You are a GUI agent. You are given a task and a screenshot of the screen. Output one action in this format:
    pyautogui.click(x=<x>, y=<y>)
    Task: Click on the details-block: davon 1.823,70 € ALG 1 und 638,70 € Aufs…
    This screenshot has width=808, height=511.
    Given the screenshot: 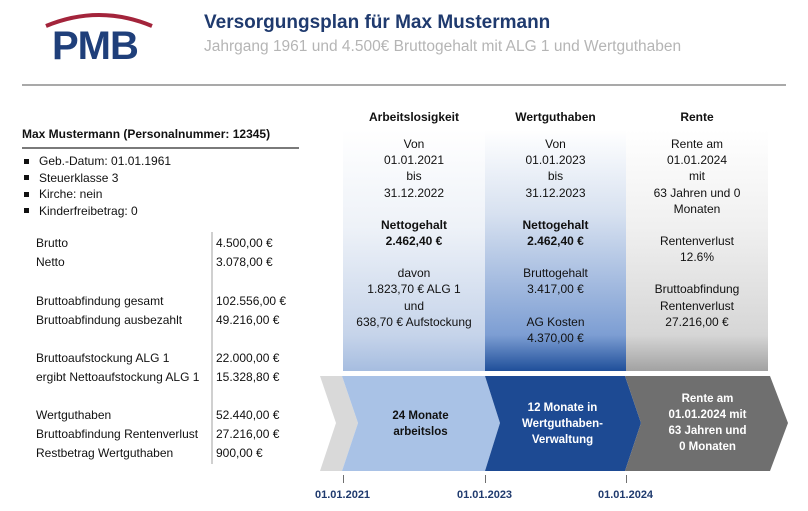 What is the action you would take?
    pyautogui.click(x=414, y=297)
    